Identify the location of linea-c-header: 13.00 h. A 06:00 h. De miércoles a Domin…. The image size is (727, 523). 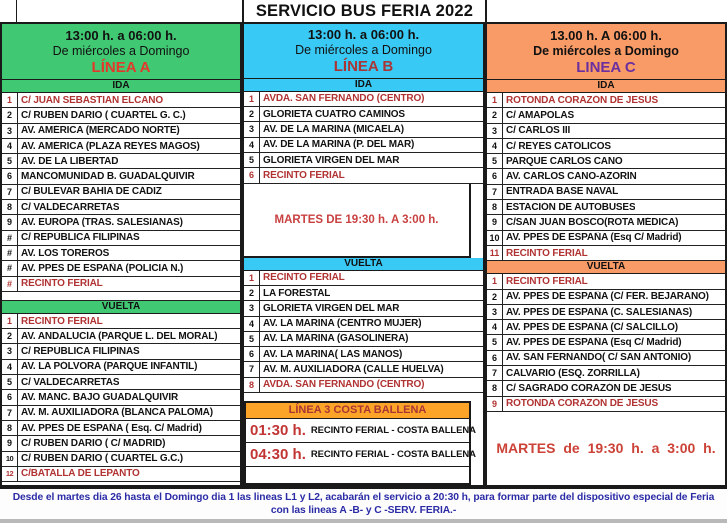
(606, 52).